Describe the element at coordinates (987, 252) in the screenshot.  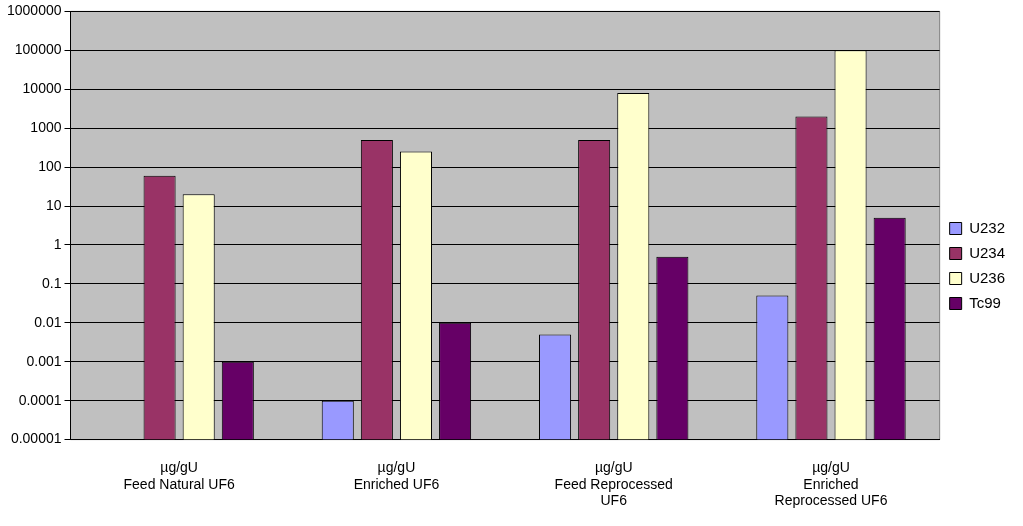
I see `legend-label: U234` at that location.